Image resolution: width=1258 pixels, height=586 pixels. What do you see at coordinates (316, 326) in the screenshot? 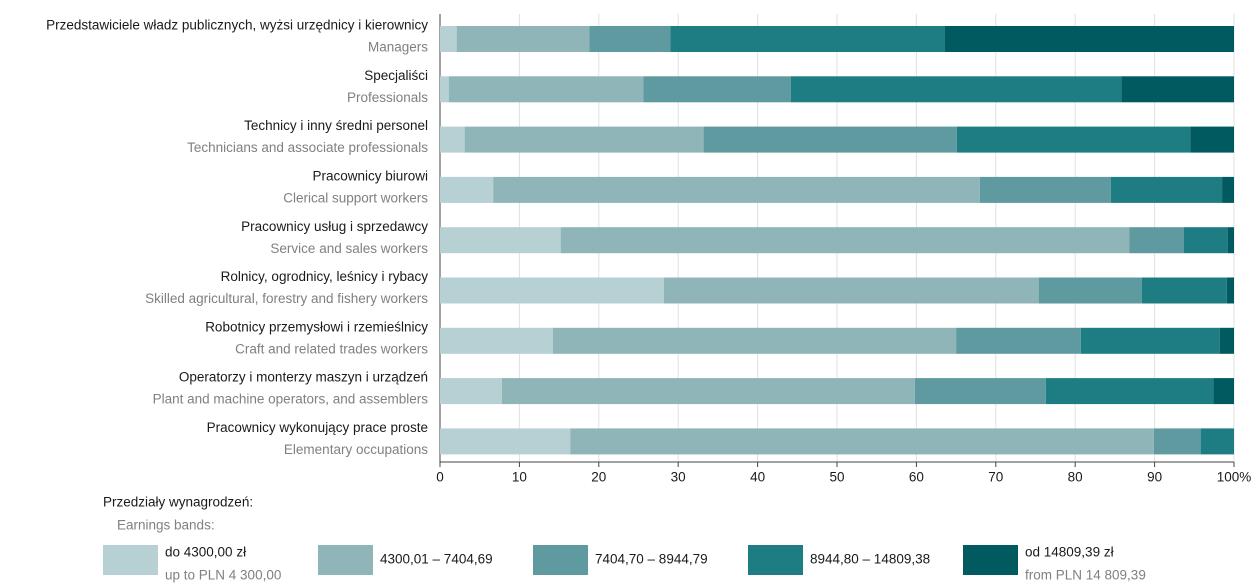
I see `category-label: Robotnicy przemysłowi i rzemieślnicy` at bounding box center [316, 326].